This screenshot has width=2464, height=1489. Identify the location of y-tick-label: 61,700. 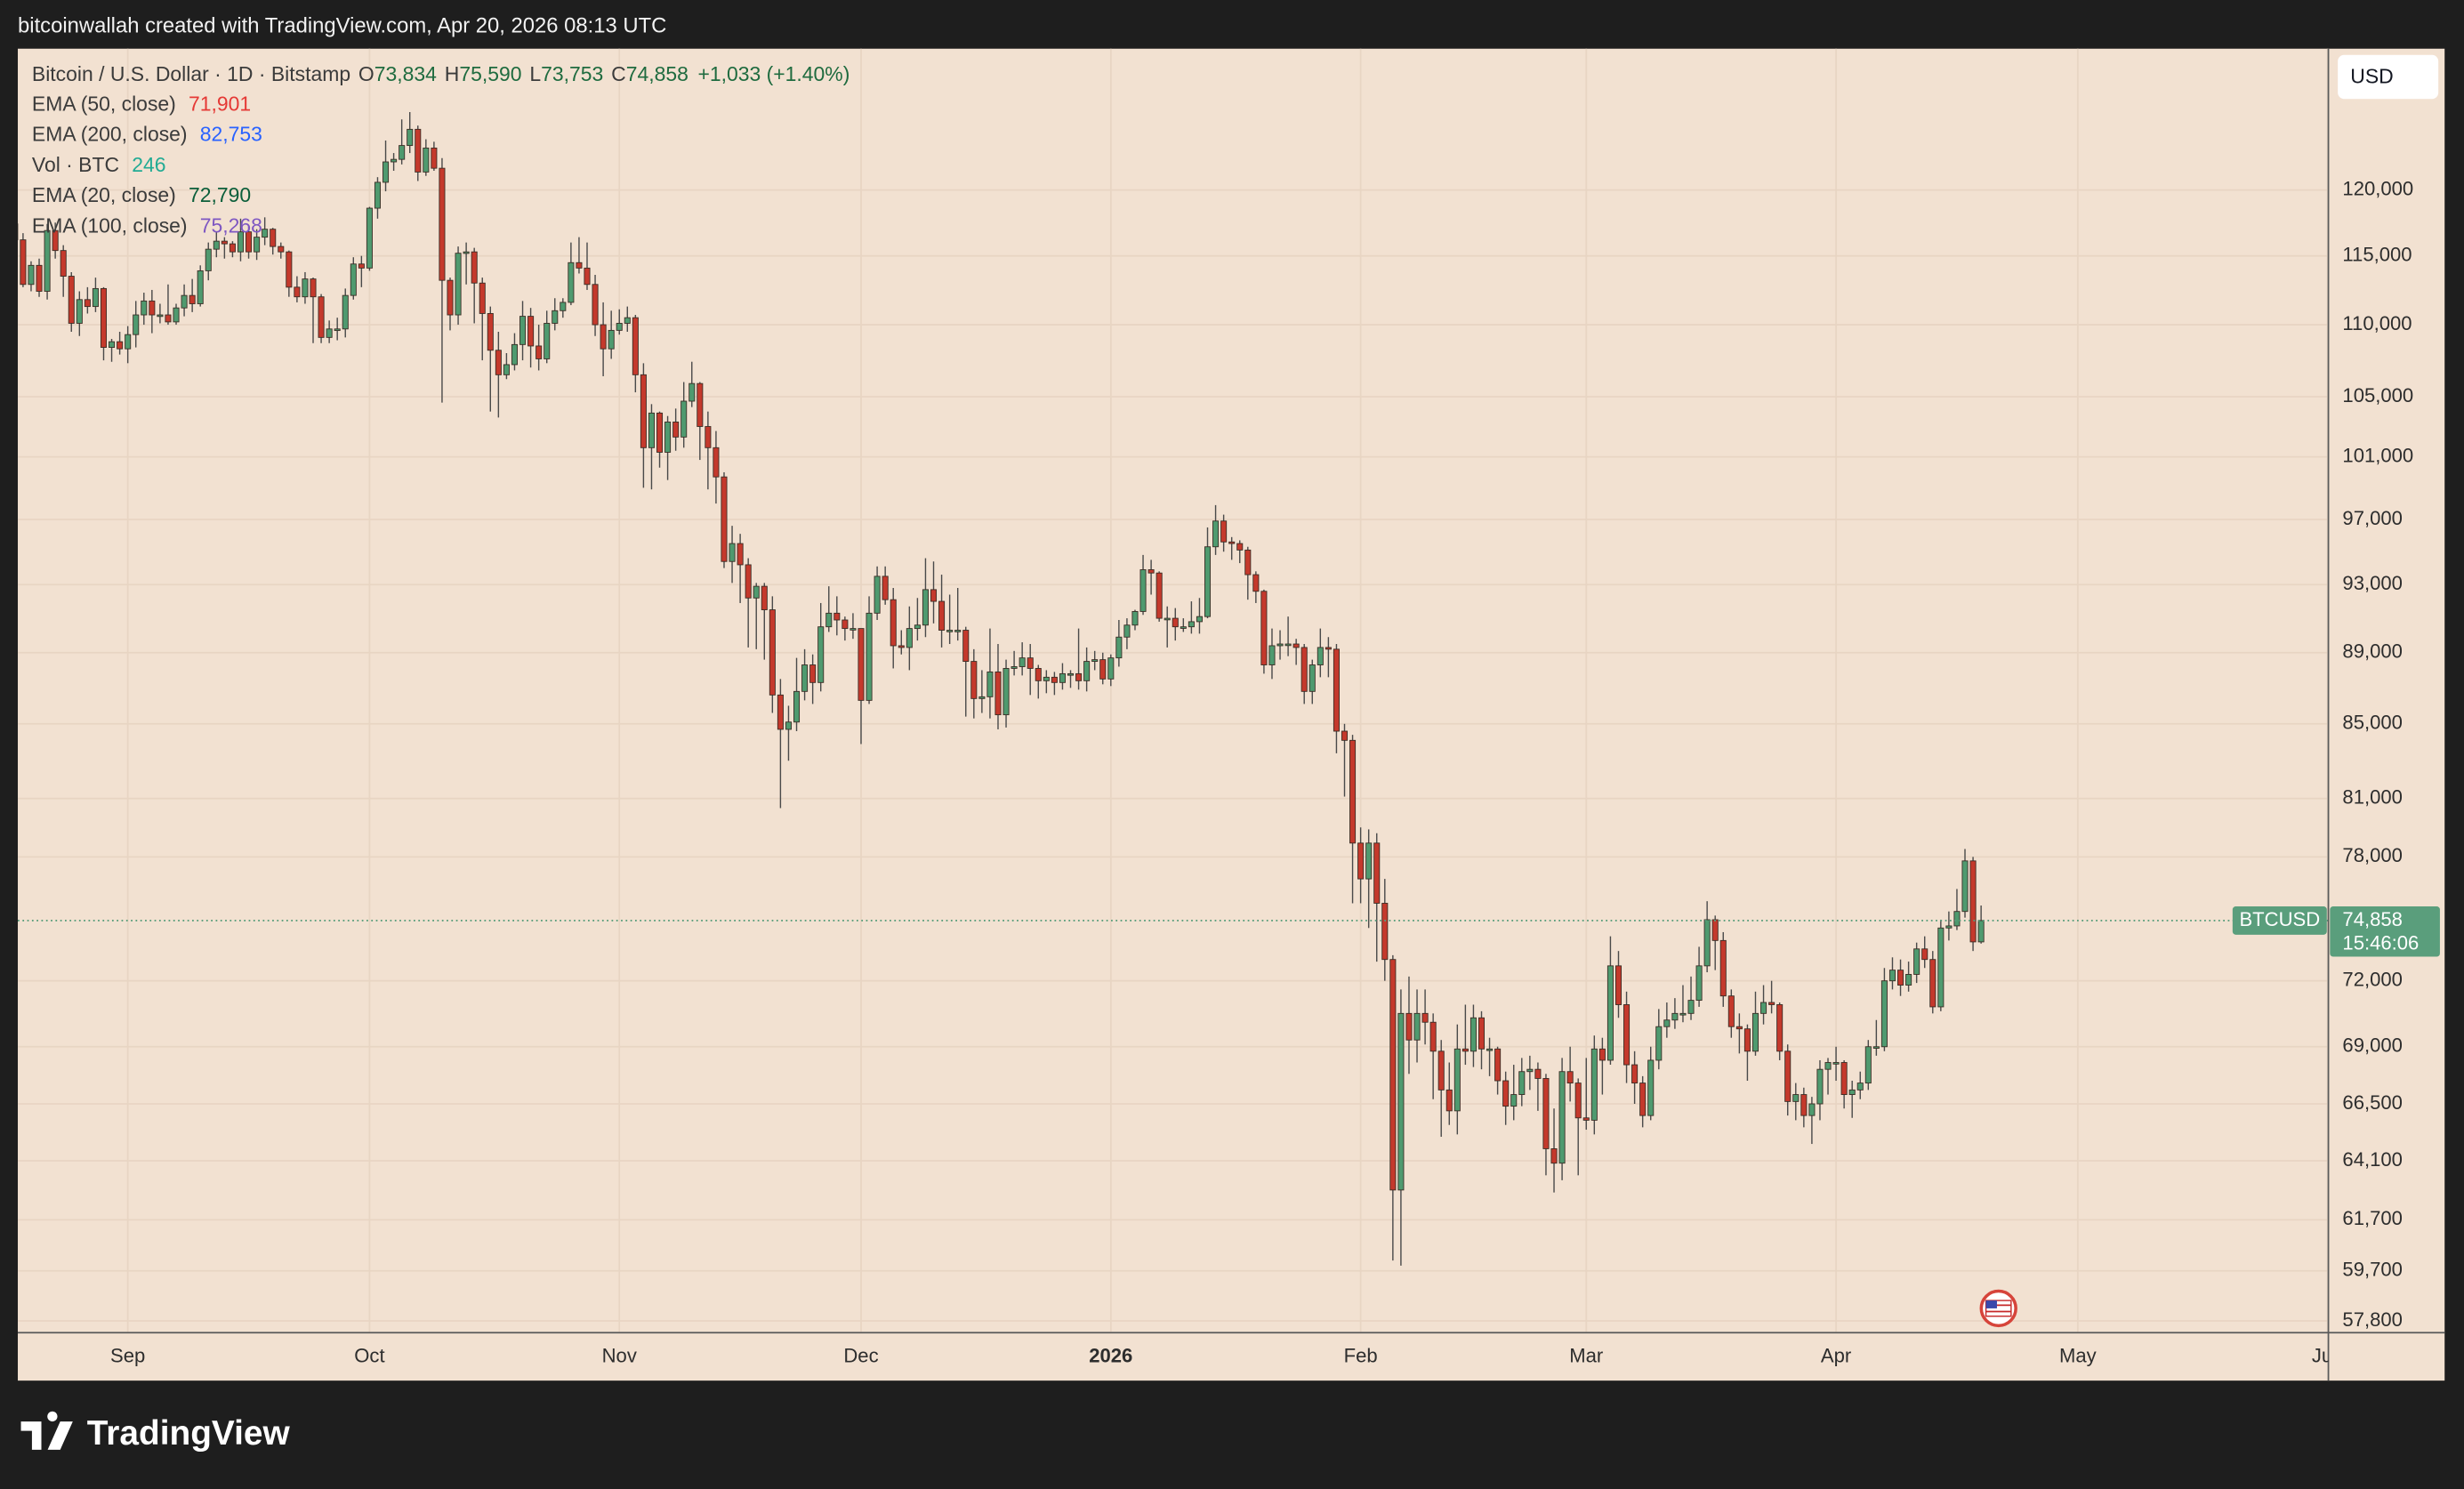
(2372, 1218).